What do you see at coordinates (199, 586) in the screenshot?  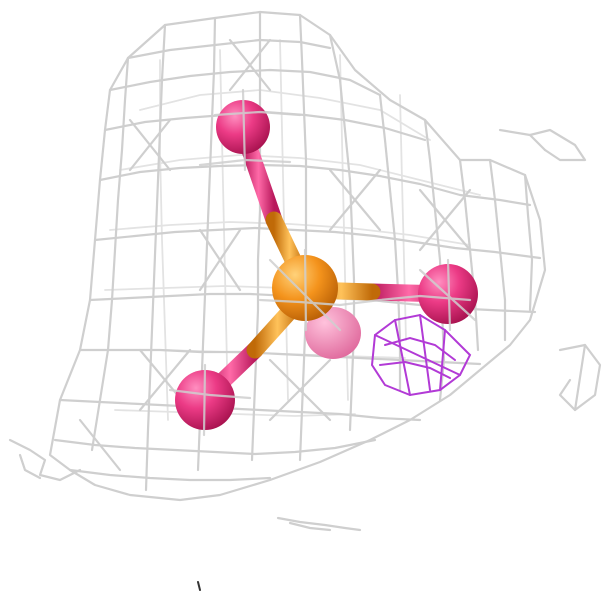 I see `mesh-fragment-tiny` at bounding box center [199, 586].